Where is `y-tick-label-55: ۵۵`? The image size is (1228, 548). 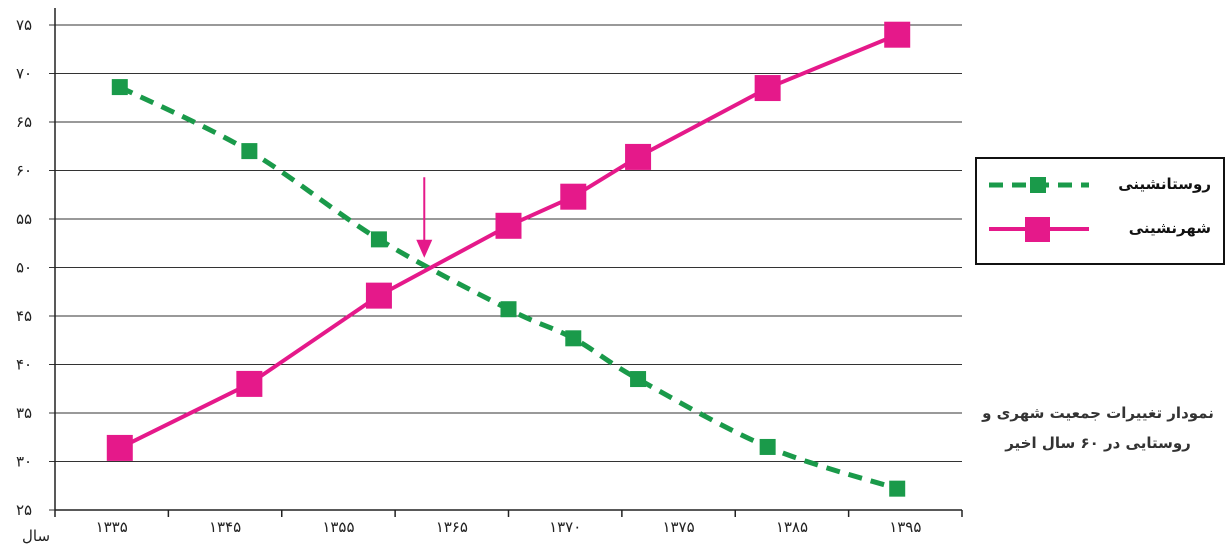 y-tick-label-55: ۵۵ is located at coordinates (24, 219).